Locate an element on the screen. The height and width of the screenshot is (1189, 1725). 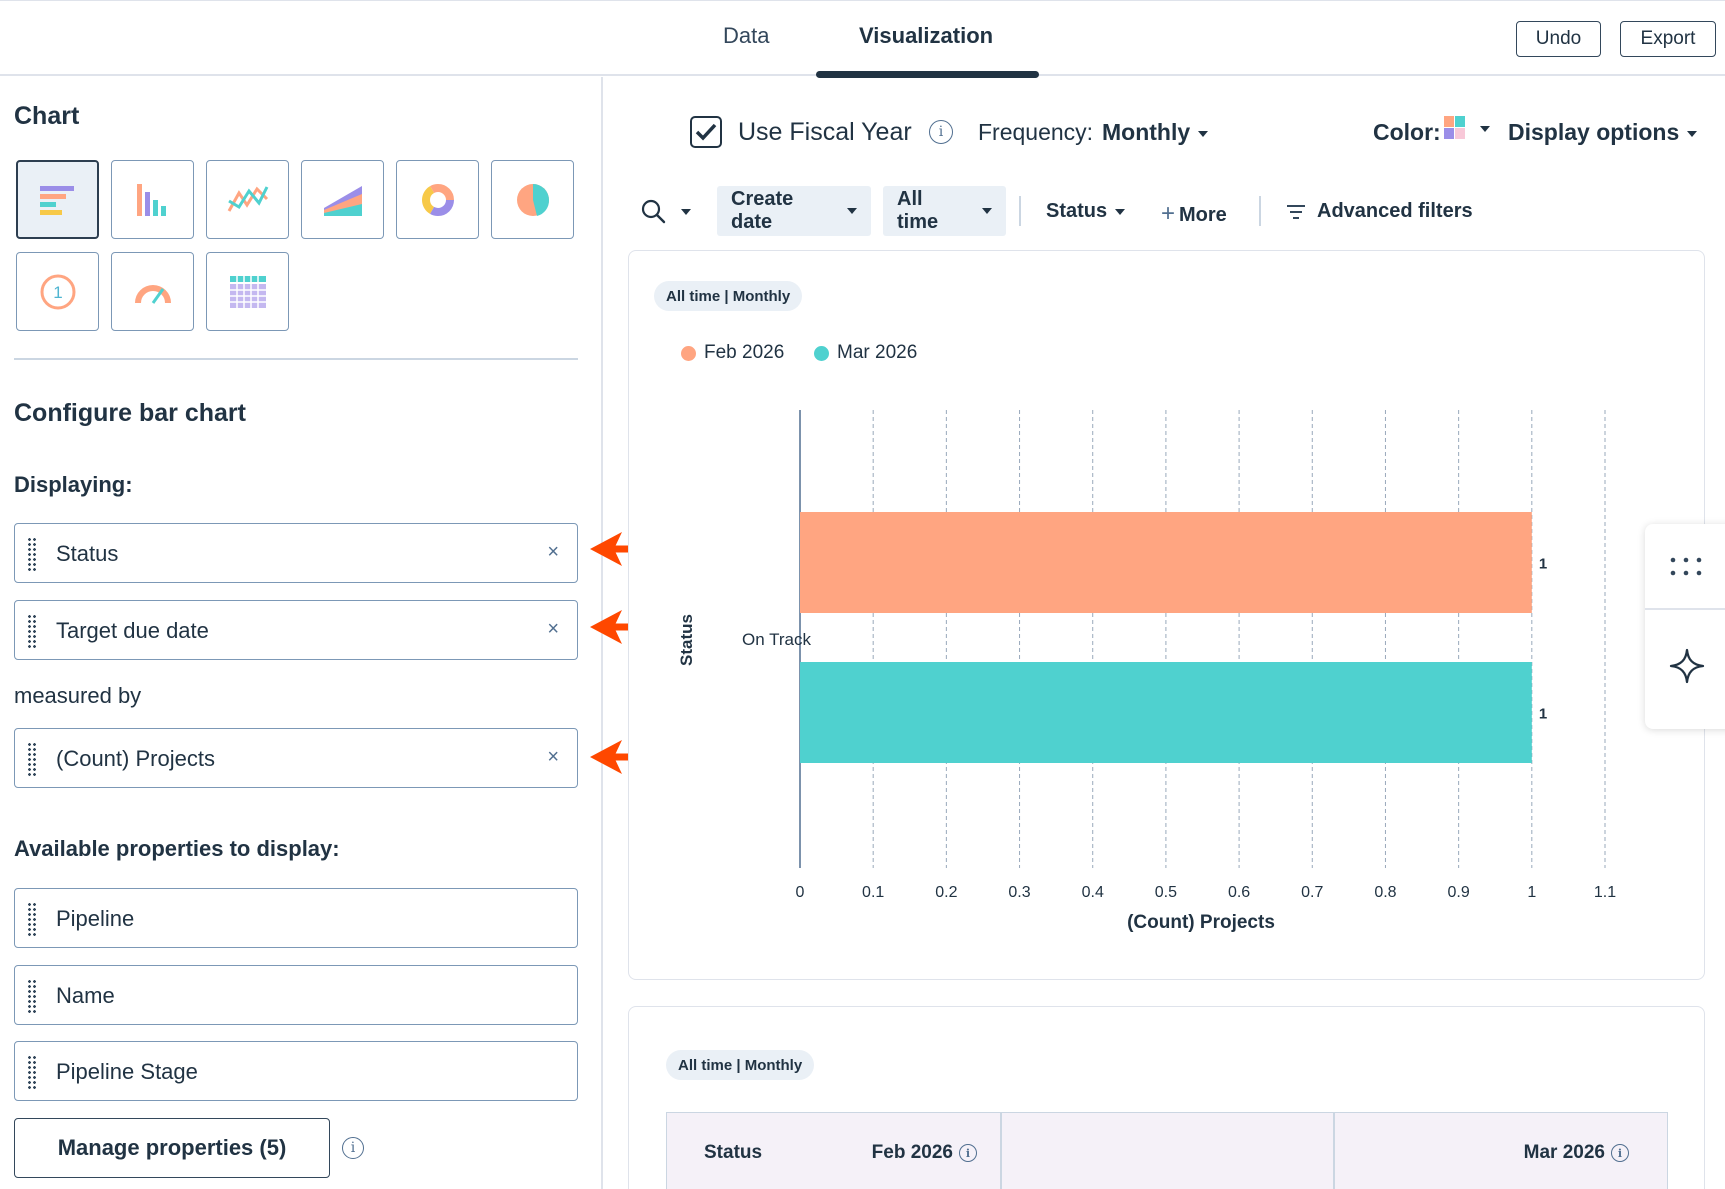
vertical-bar-icon is located at coordinates (151, 199).